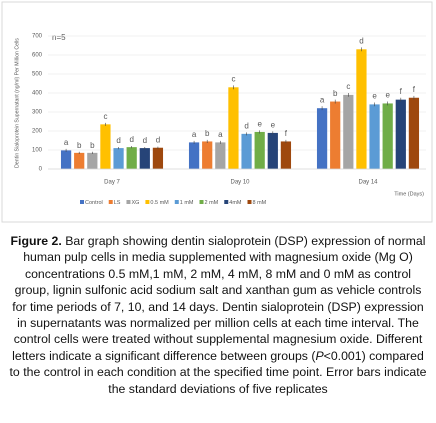  Describe the element at coordinates (240, 183) in the screenshot. I see `x-tick-label: Day 10` at that location.